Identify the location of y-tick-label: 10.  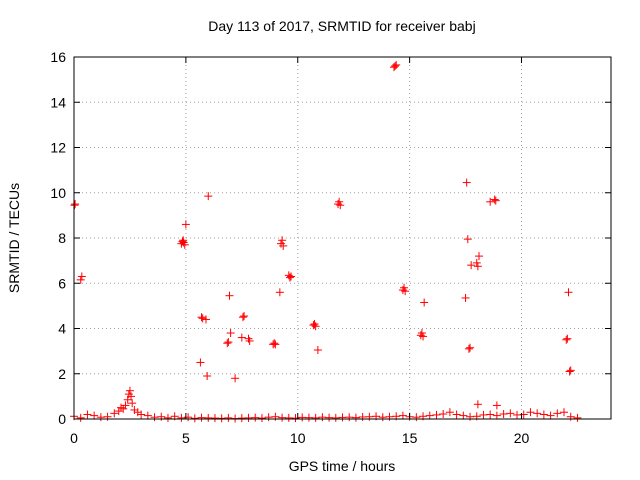
(58, 193).